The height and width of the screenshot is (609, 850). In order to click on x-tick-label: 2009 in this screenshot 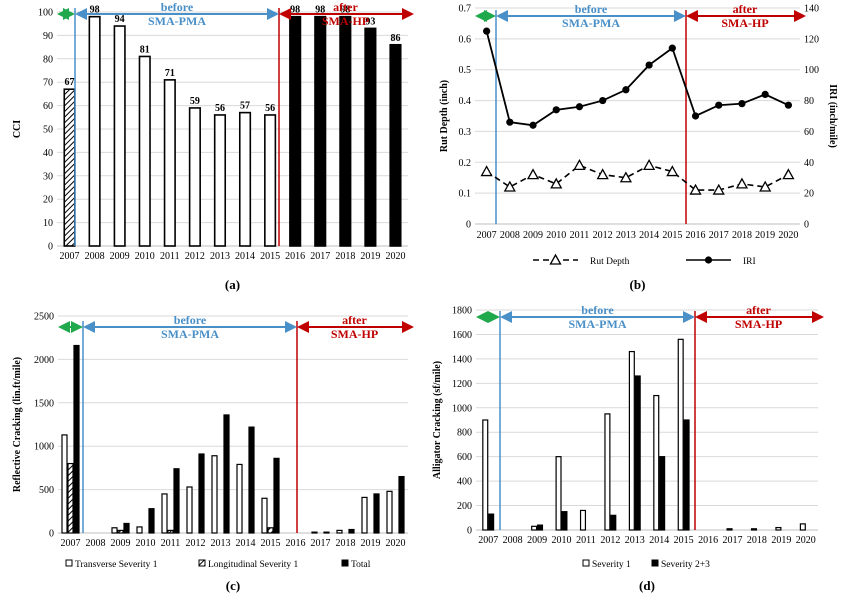, I will do `click(537, 540)`.